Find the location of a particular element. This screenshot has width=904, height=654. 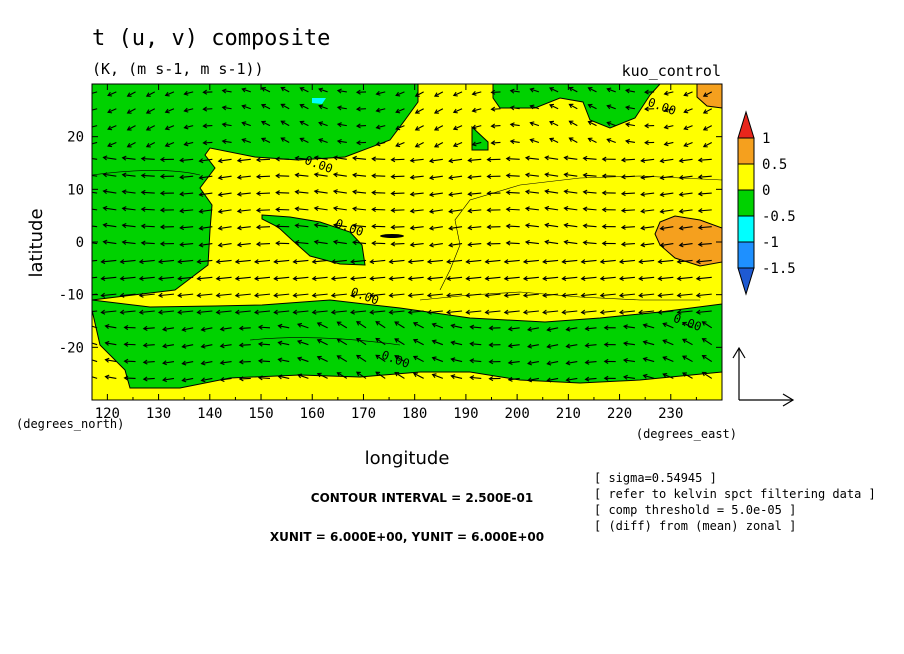

y-units-label: (degrees_north) is located at coordinates (70, 424).